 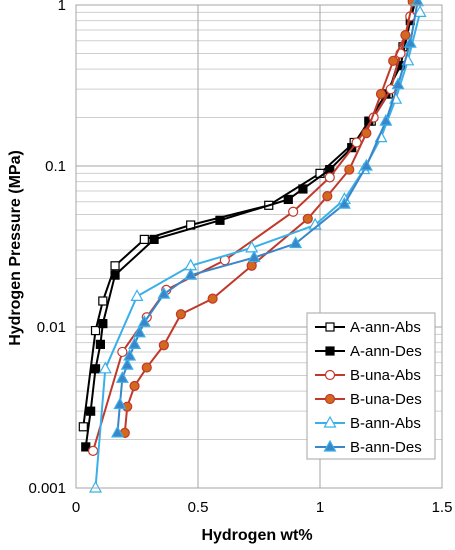 I want to click on x-tick-label: 1.5, so click(x=442, y=507).